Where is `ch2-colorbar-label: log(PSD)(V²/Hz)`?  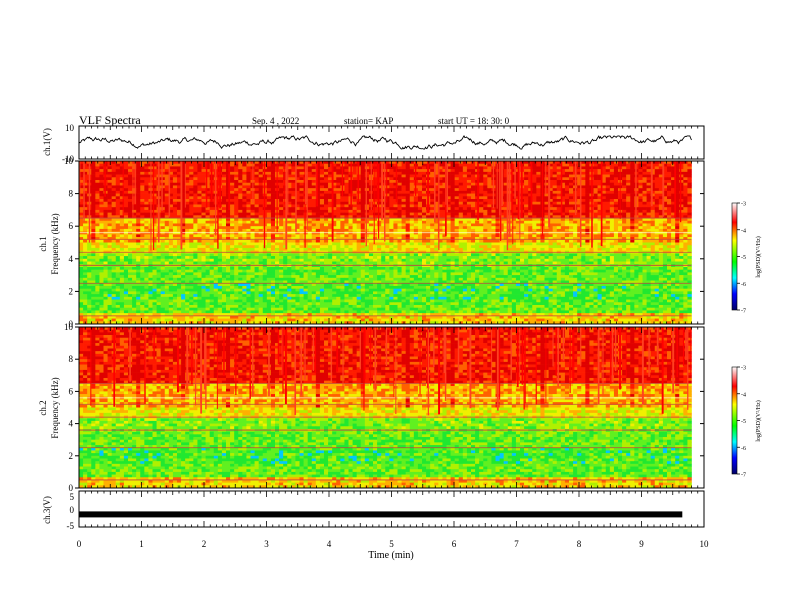
ch2-colorbar-label: log(PSD)(V²/Hz) is located at coordinates (758, 420).